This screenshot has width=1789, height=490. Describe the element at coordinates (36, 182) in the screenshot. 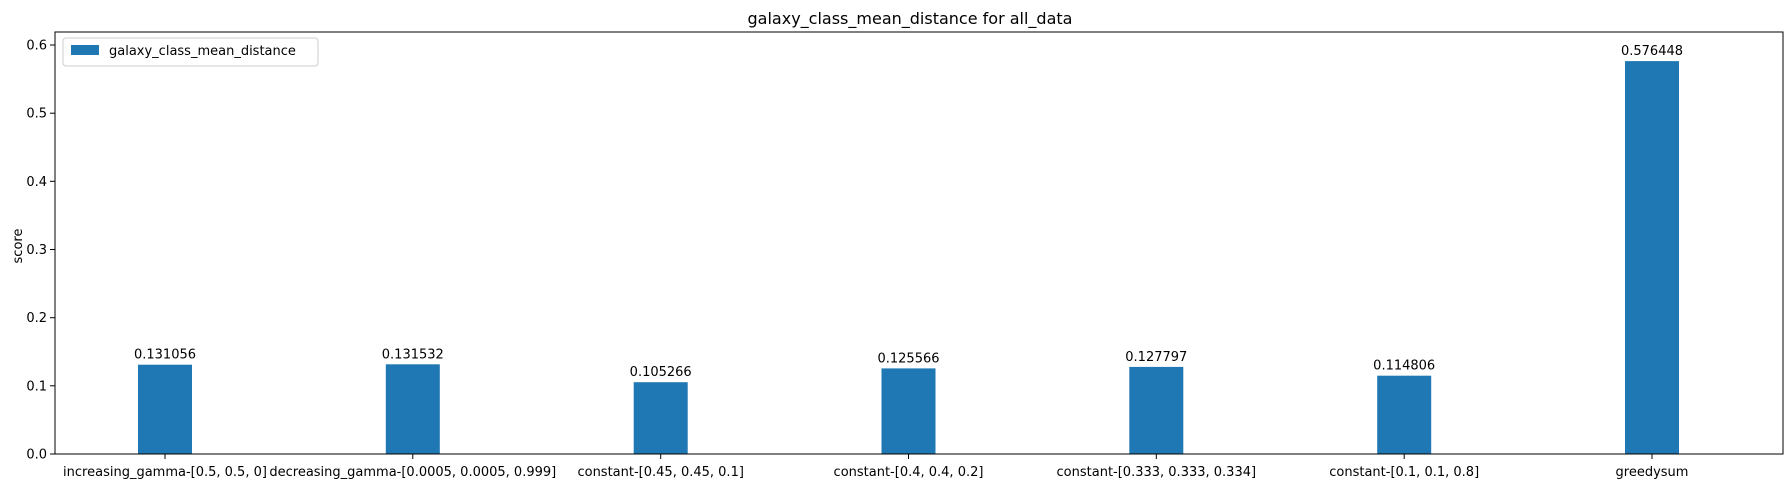

I see `y-tick-label: 0.4` at that location.